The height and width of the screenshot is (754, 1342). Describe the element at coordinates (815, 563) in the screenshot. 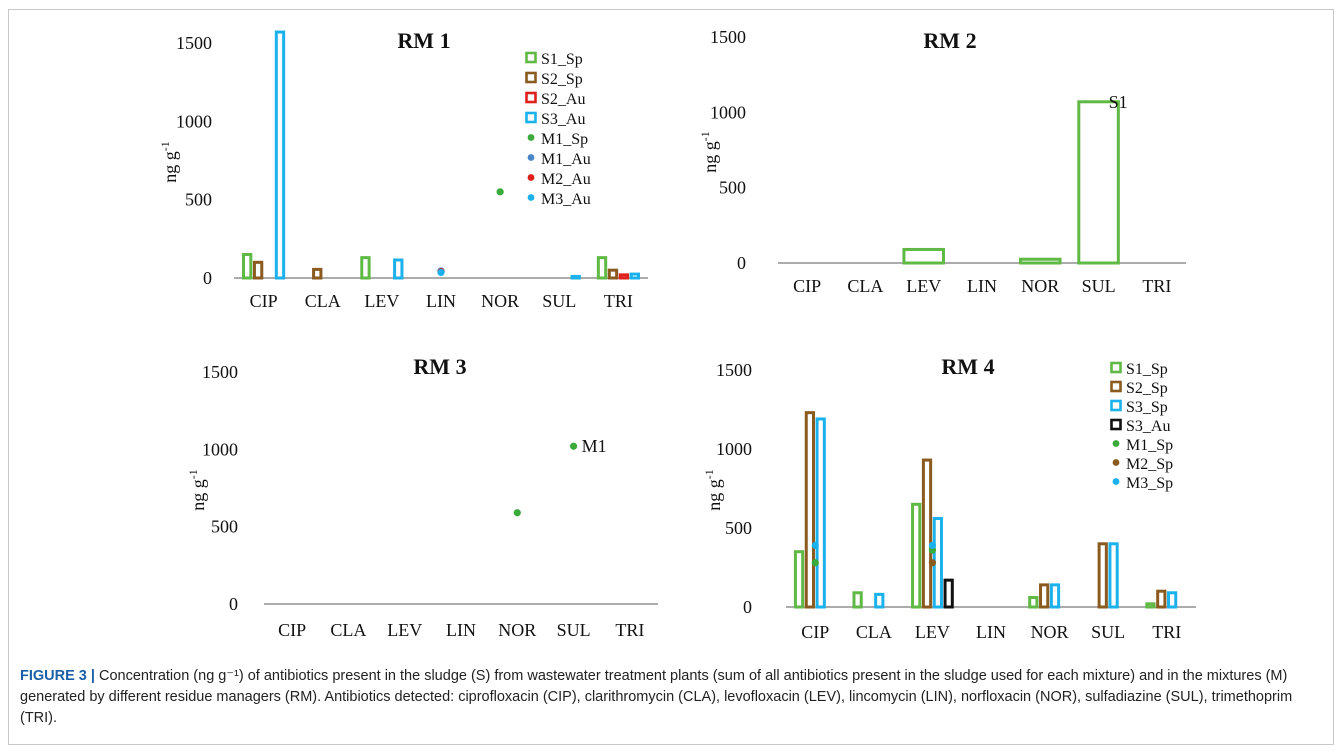

I see `point-m1-sp` at that location.